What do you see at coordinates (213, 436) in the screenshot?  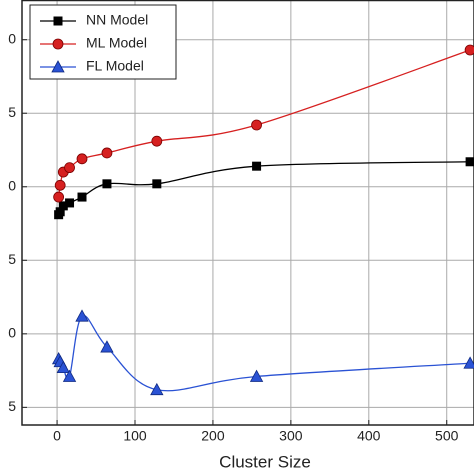 I see `x-tick-label: 200` at bounding box center [213, 436].